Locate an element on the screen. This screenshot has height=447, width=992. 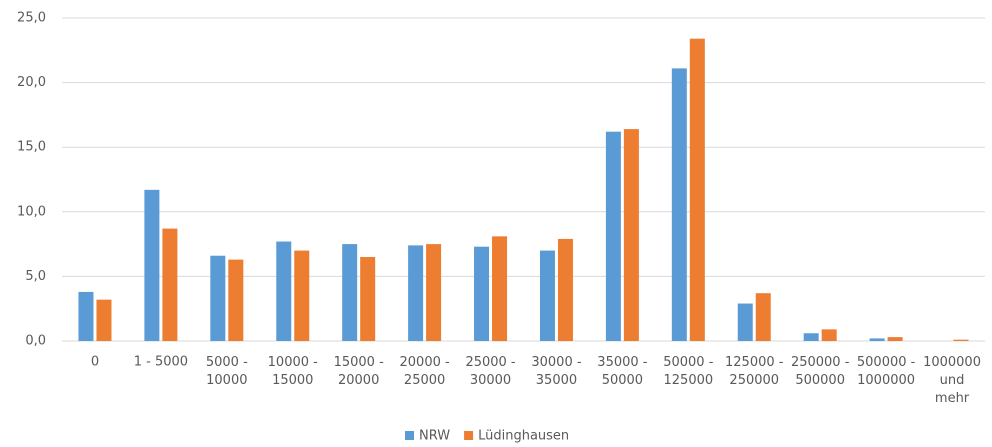
x-tick-label: 0 is located at coordinates (95, 362).